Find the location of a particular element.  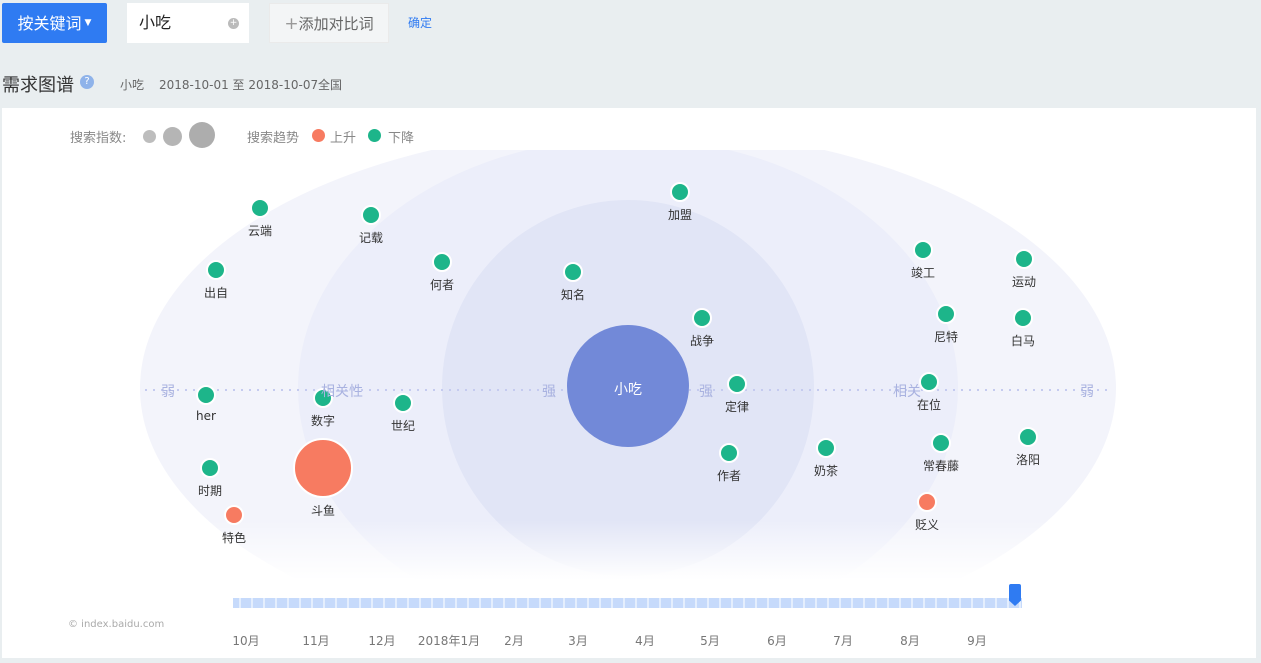

timeline-month-label: 11月 is located at coordinates (316, 641).